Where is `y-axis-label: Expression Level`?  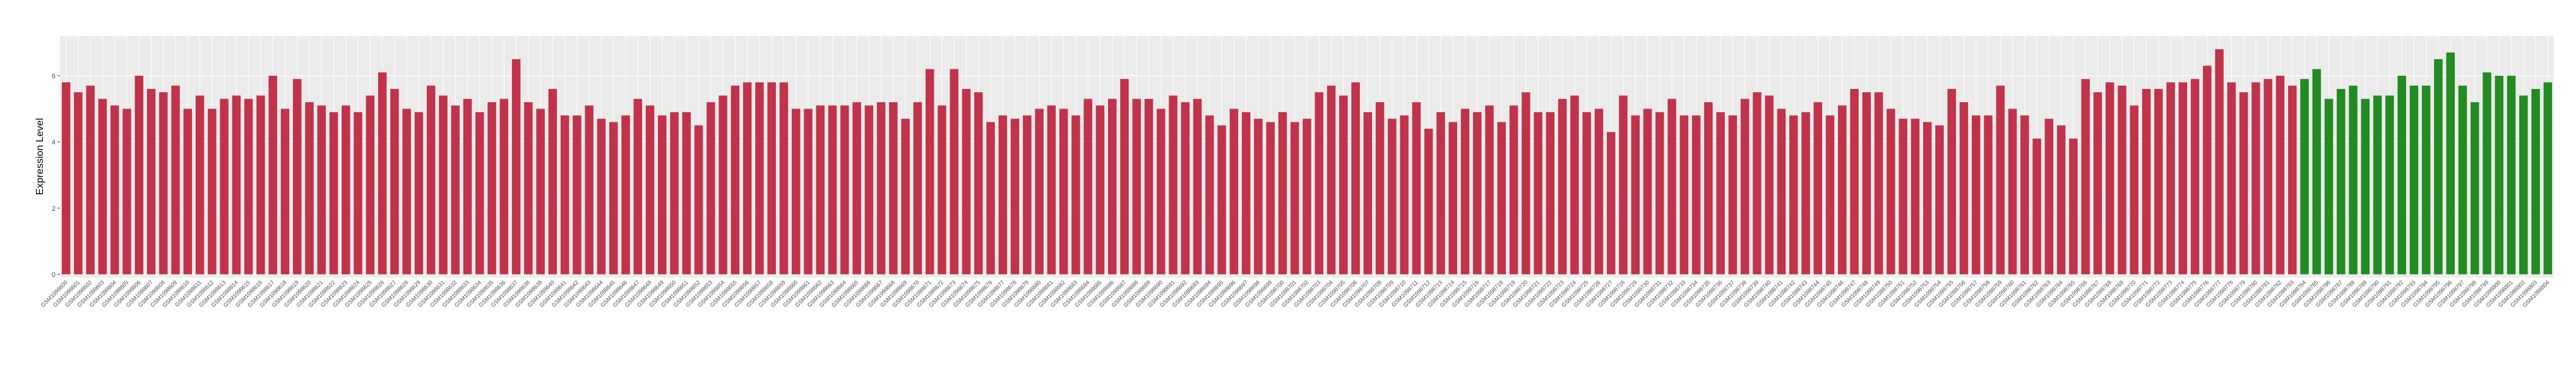
y-axis-label: Expression Level is located at coordinates (40, 156).